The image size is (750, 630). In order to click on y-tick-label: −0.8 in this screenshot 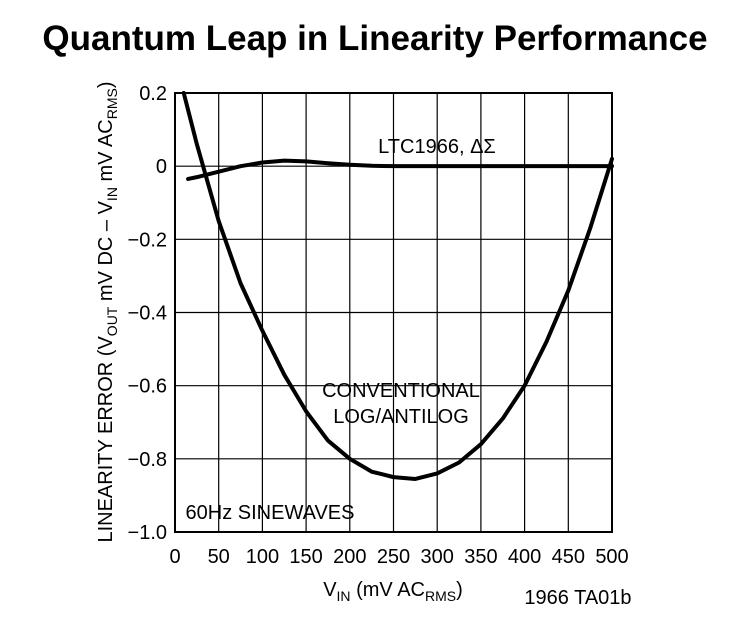, I will do `click(147, 460)`.